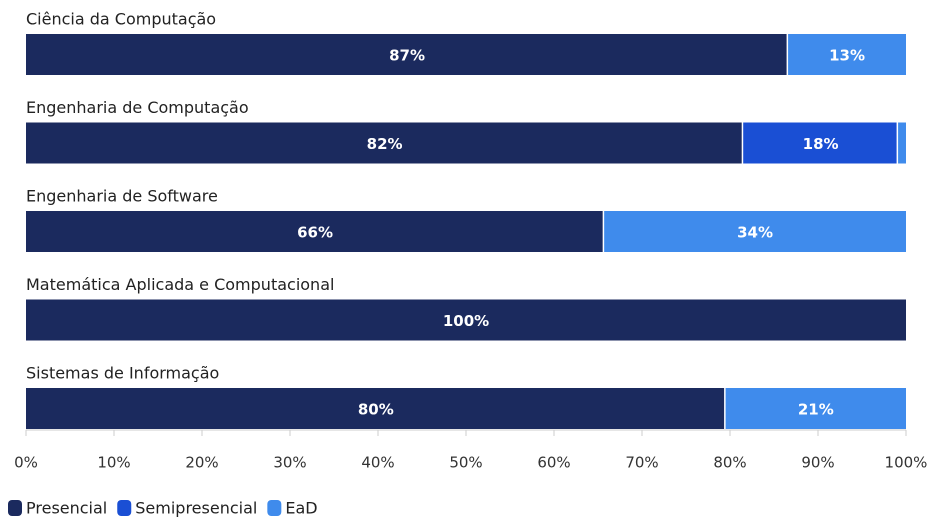 This screenshot has width=930, height=522. I want to click on value-label: 100%, so click(466, 321).